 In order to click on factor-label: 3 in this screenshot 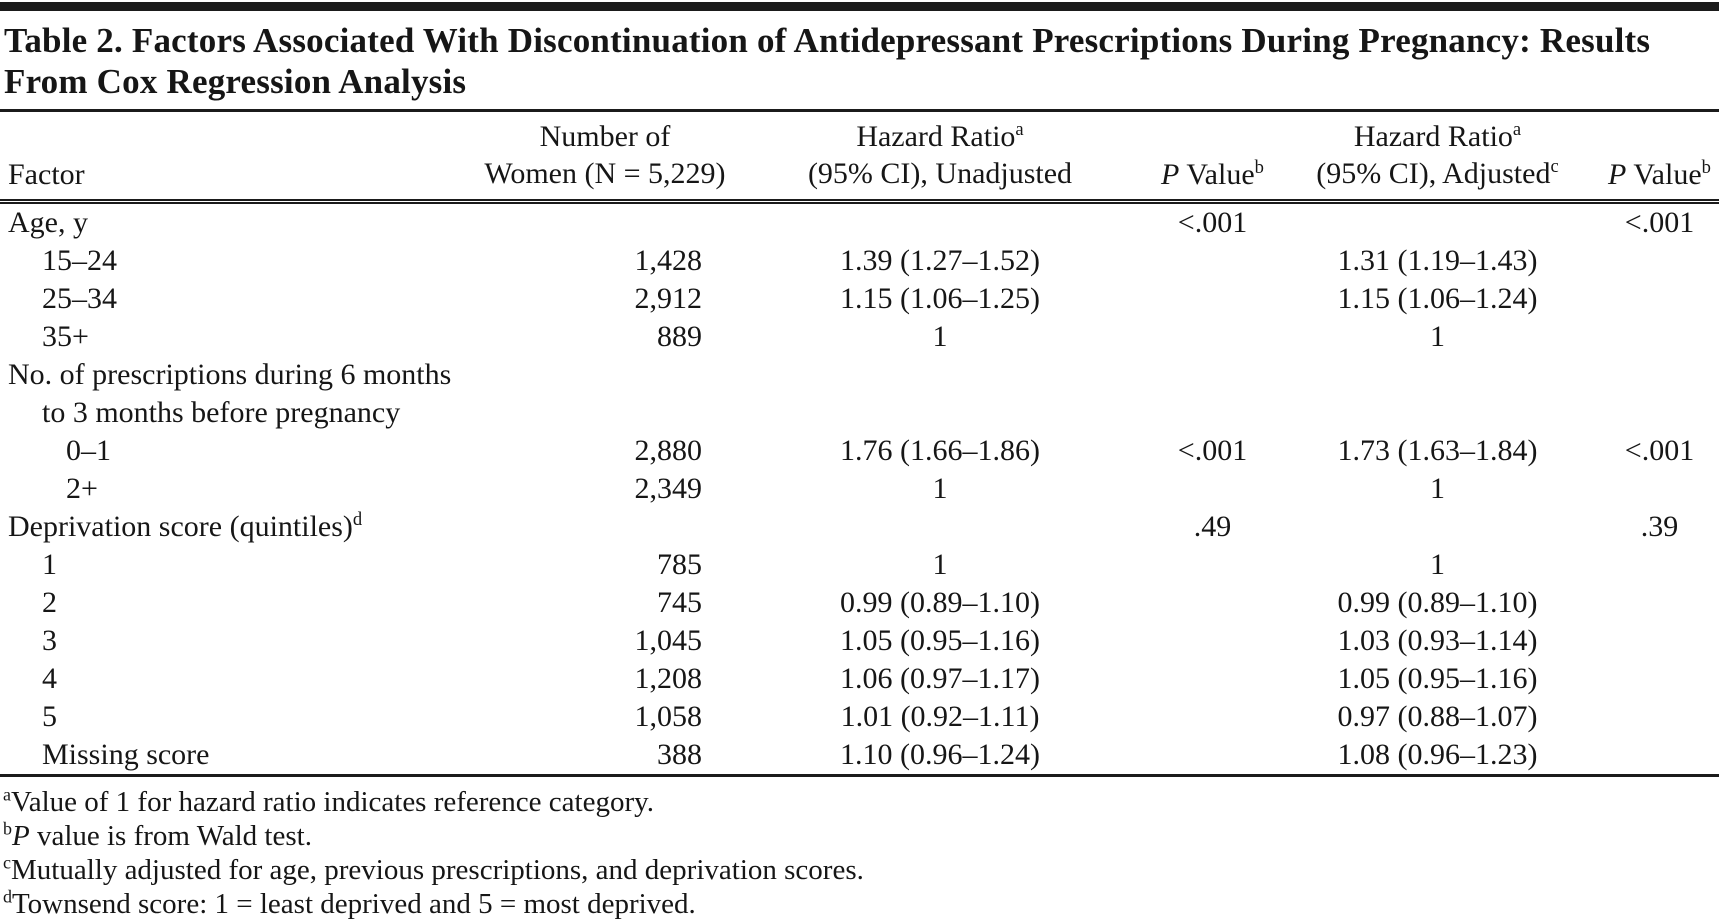, I will do `click(49, 640)`.